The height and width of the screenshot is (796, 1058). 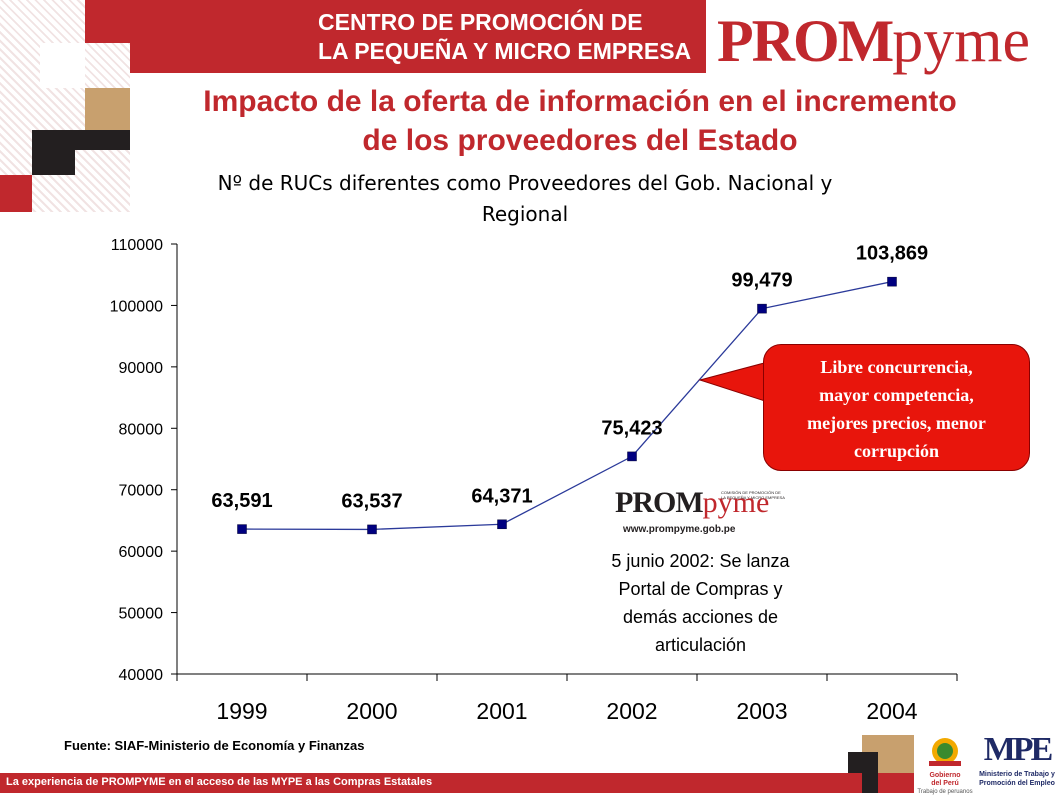 I want to click on mini-logo-tagline-2: LA PEQUEÑA Y MICRO EMPRESA, so click(x=753, y=497).